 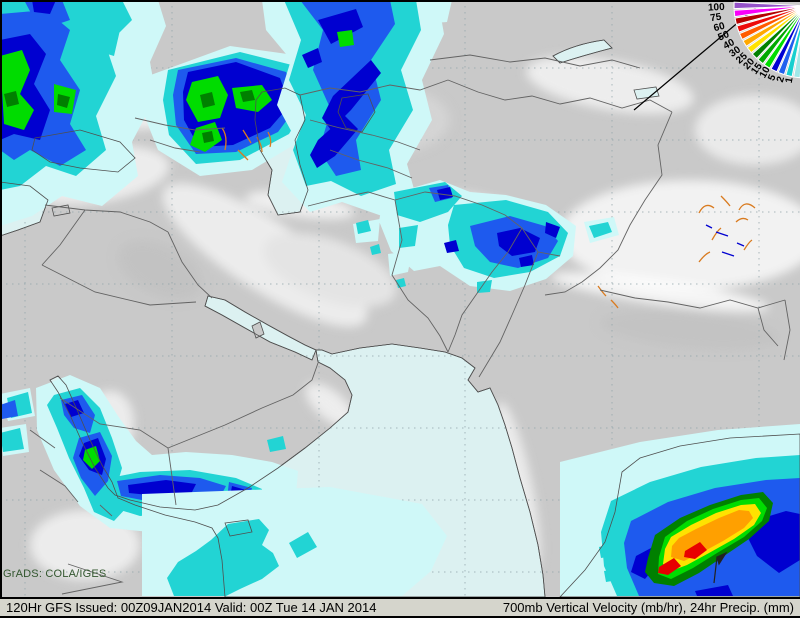 I want to click on legend-level-label: 60, so click(x=720, y=28).